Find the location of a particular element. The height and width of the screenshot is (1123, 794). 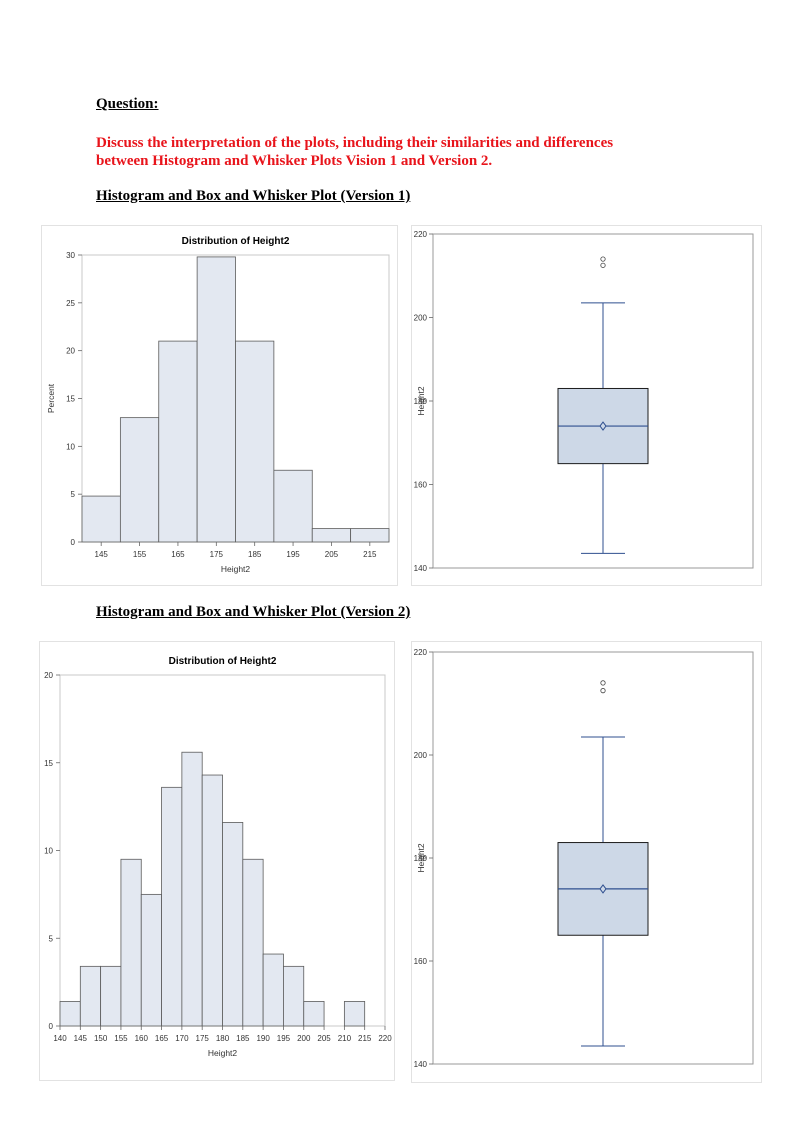

y-axis-label: Percent is located at coordinates (51, 398).